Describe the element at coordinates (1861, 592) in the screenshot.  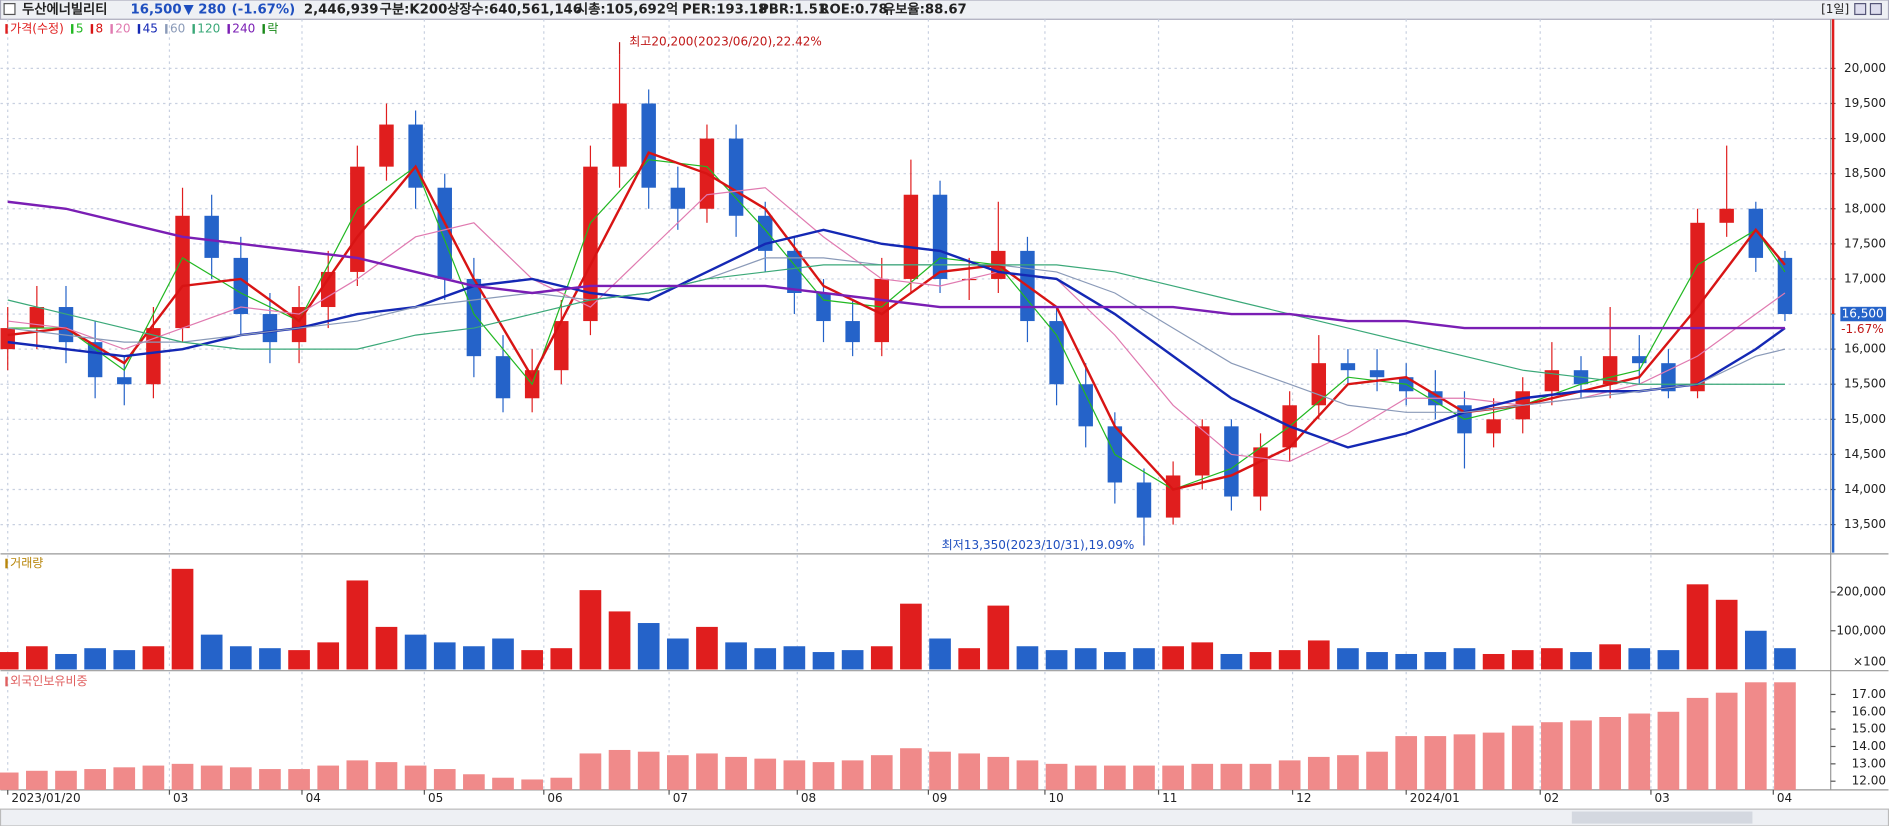
I see `y-tick-label: 200,000` at that location.